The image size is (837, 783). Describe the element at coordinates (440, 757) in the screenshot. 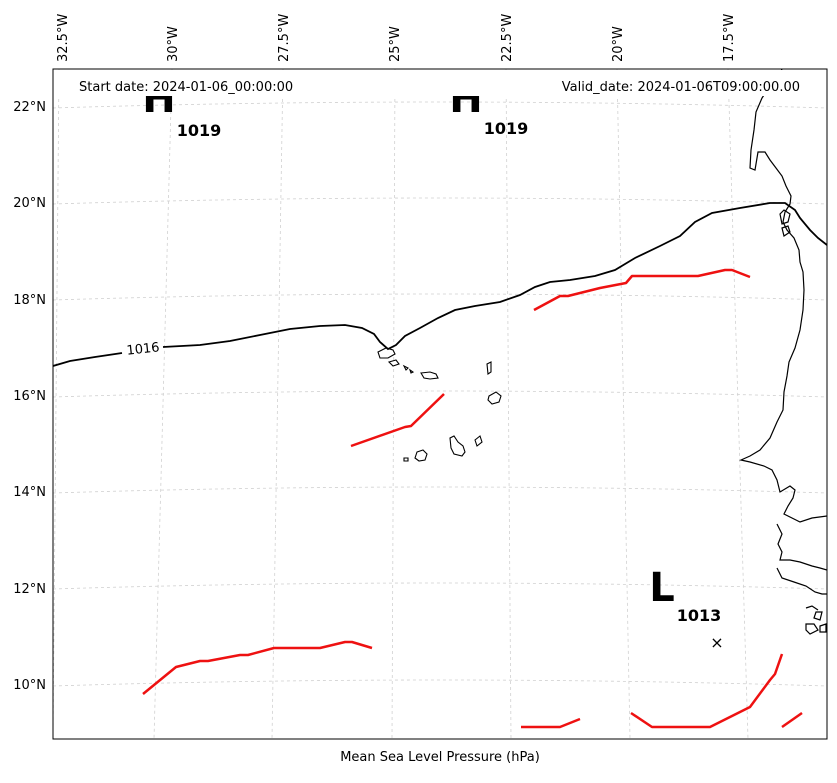

I see `x-axis-label: Mean Sea Level Pressure (hPa)` at that location.